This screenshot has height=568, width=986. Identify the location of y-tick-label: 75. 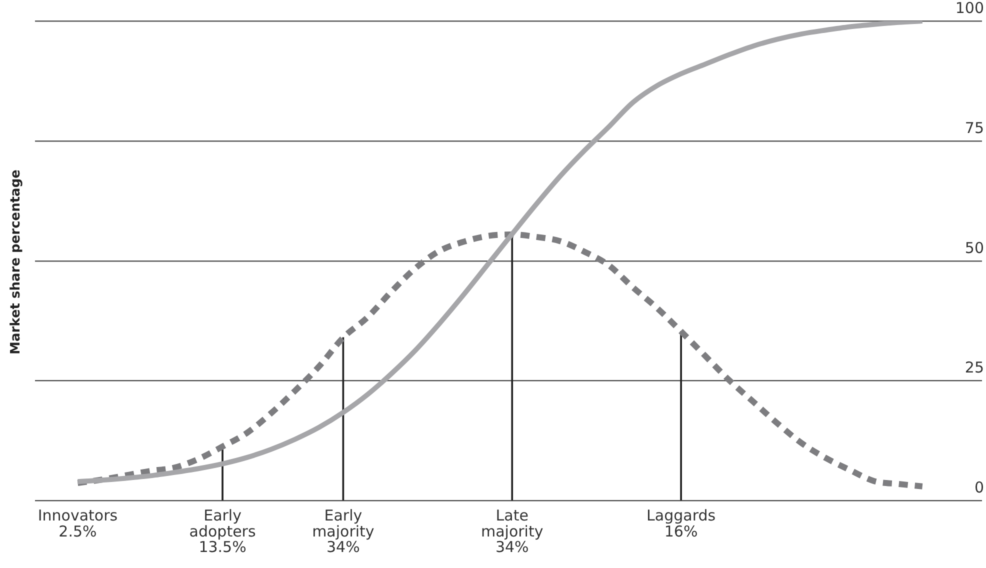
(974, 127).